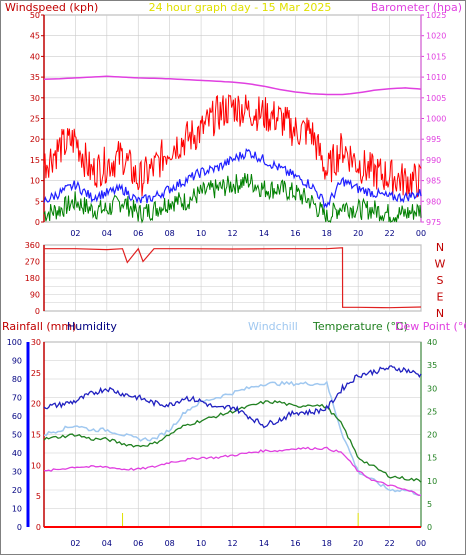 The height and width of the screenshot is (555, 466). I want to click on barometer-tick-label: 1015, so click(436, 56).